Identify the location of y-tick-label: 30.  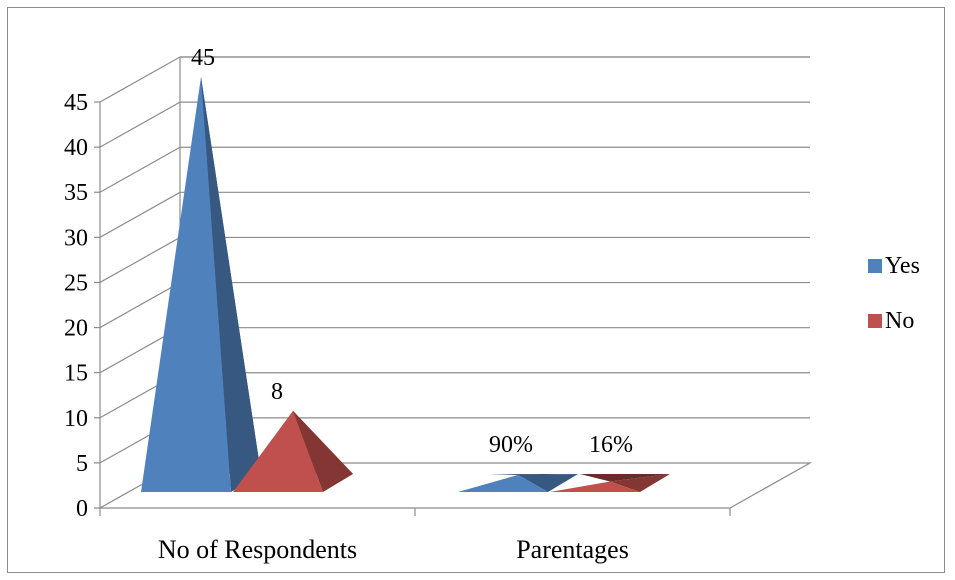
(76, 238).